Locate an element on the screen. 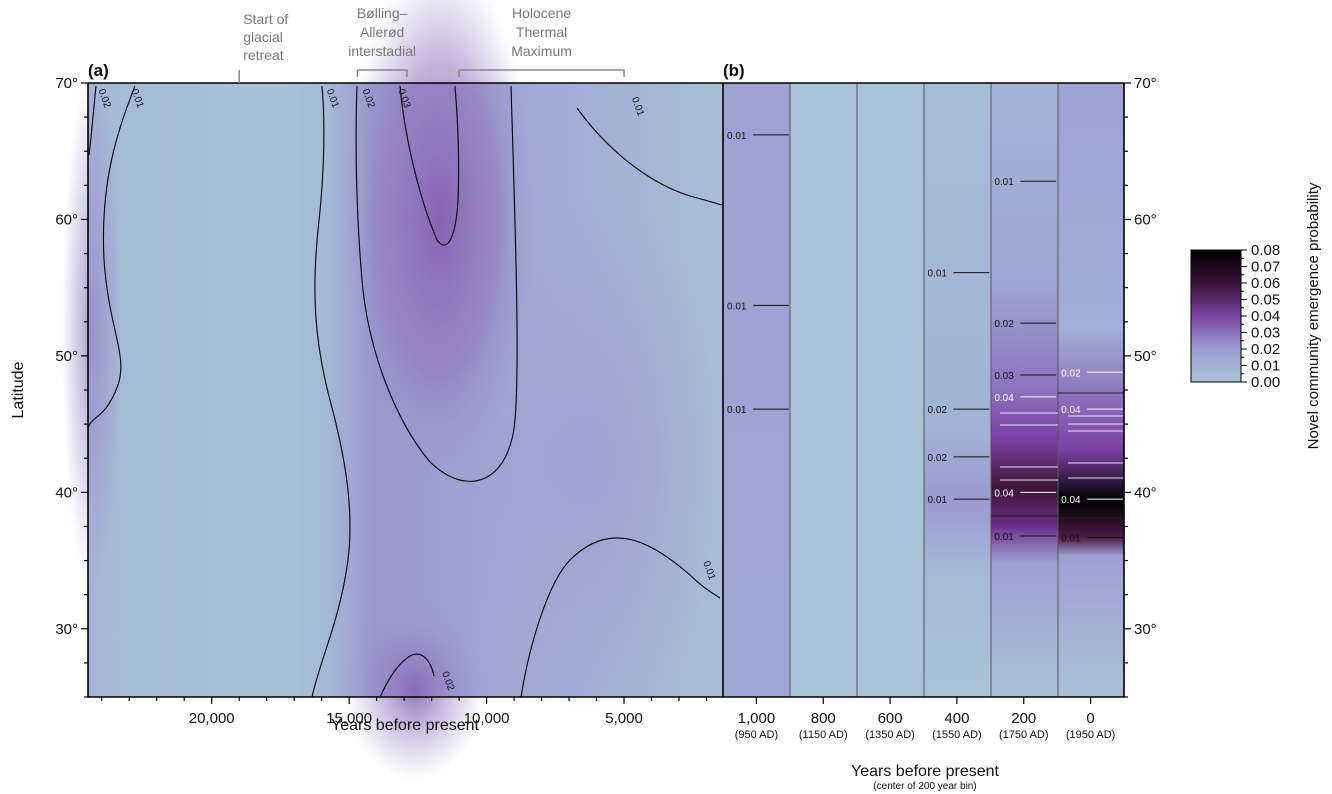  y-tick-label-right: 60° is located at coordinates (1145, 219).